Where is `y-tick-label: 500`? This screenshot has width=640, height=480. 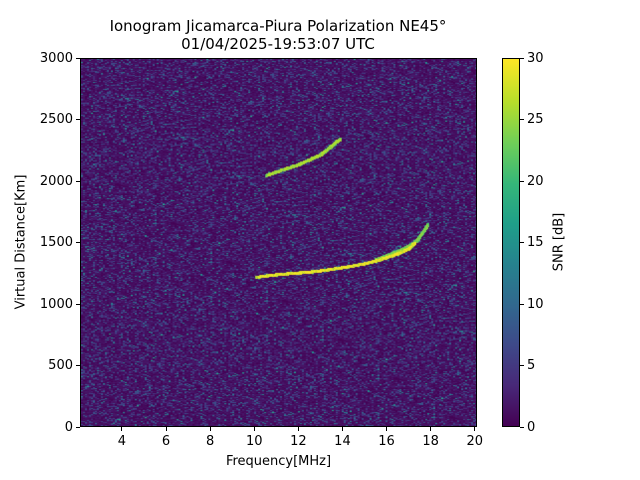 y-tick-label: 500 is located at coordinates (60, 365).